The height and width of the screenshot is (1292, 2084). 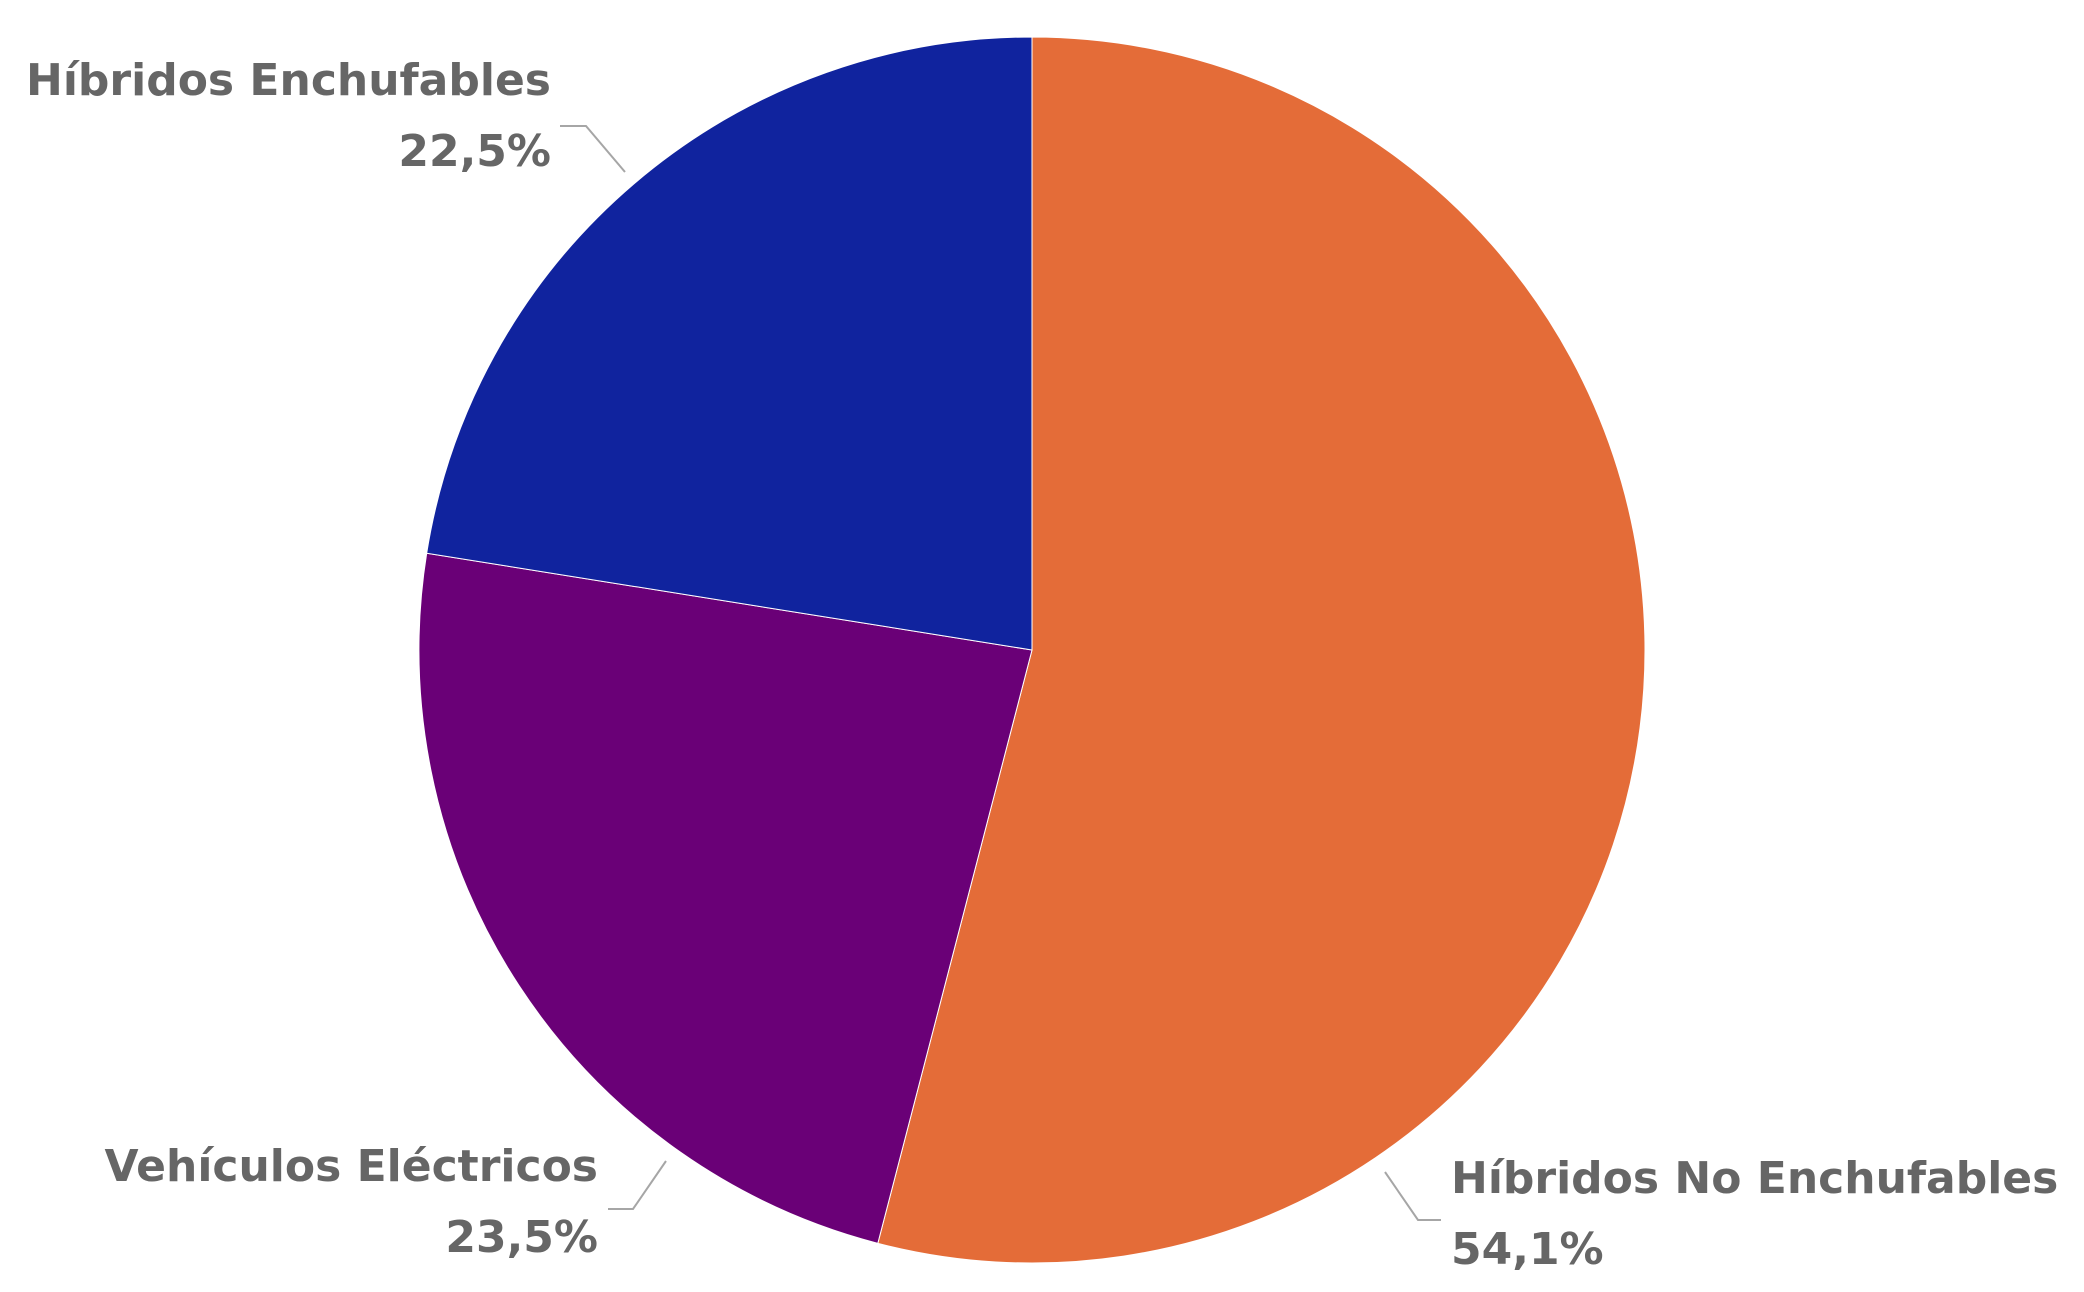 I want to click on slice-value-label-hibridos-enchufables: 22,5%, so click(x=474, y=151).